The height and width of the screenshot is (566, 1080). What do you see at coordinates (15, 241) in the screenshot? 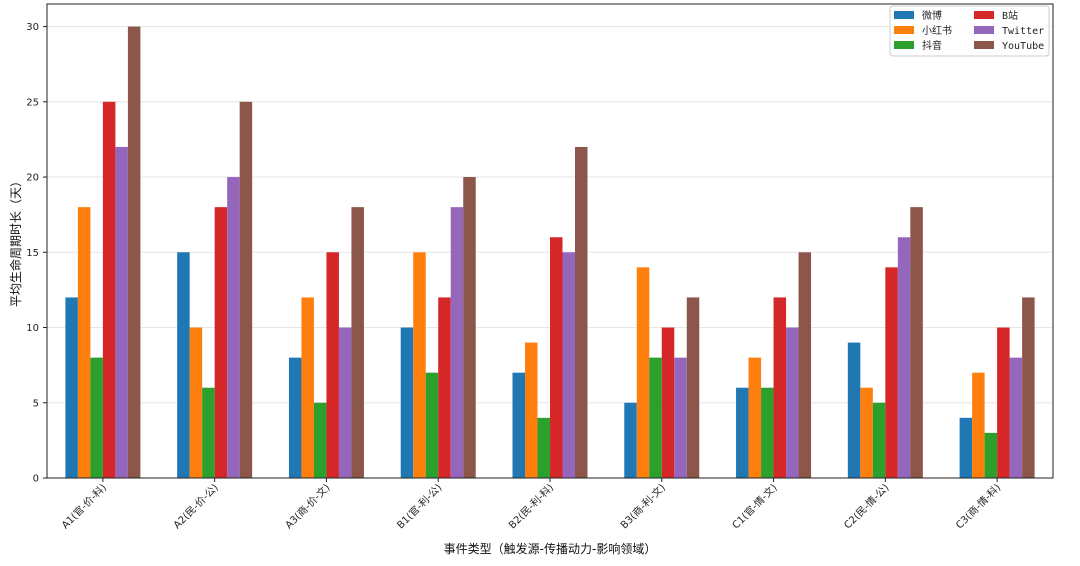
I see `y-axis-title: 平均生命周期时长（天）` at bounding box center [15, 241].